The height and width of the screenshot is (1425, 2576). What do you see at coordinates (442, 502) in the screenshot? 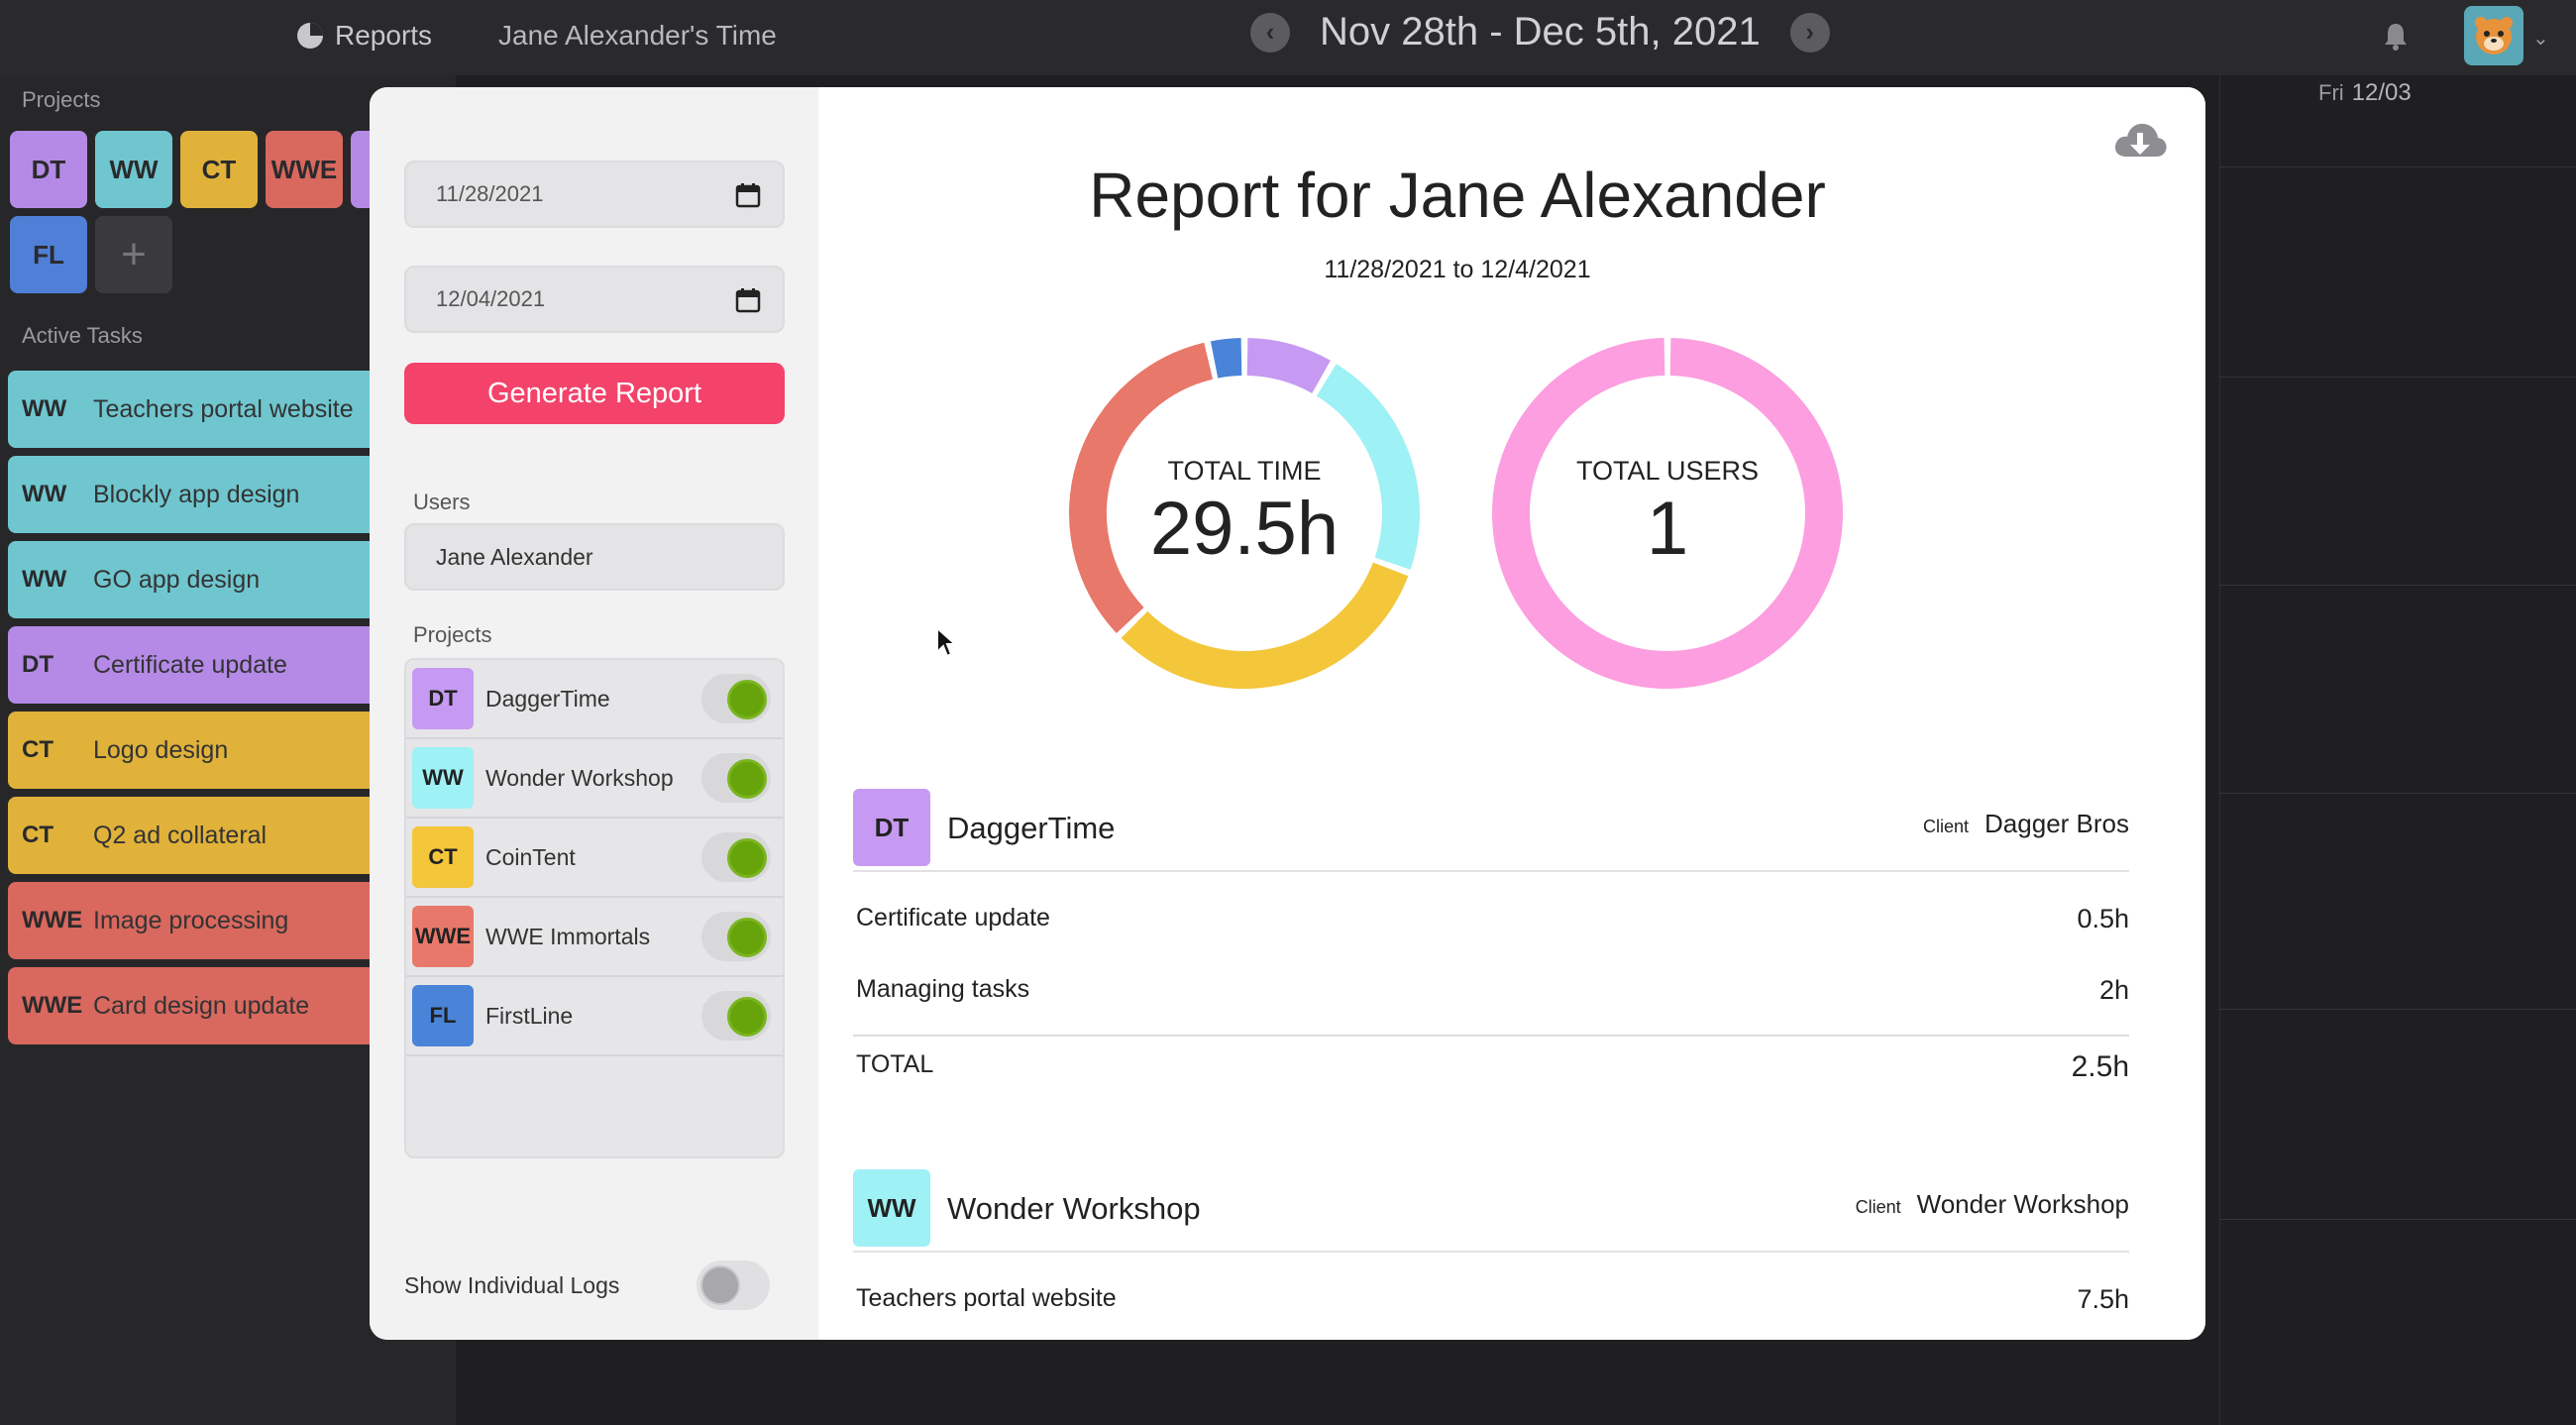
I see `users-label: Users` at bounding box center [442, 502].